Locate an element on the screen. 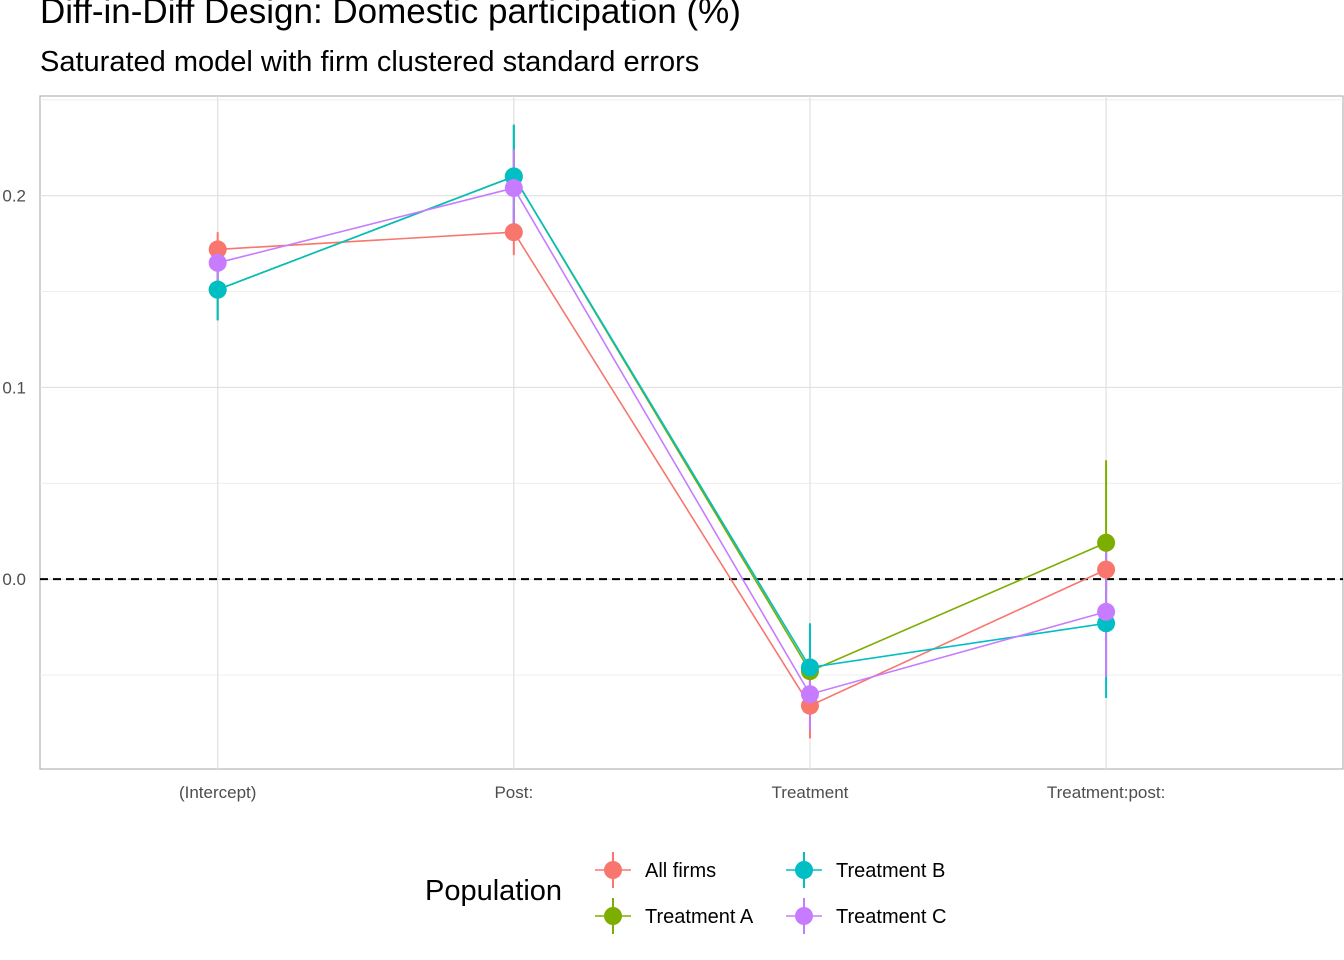  legend-key-all-firms is located at coordinates (613, 870).